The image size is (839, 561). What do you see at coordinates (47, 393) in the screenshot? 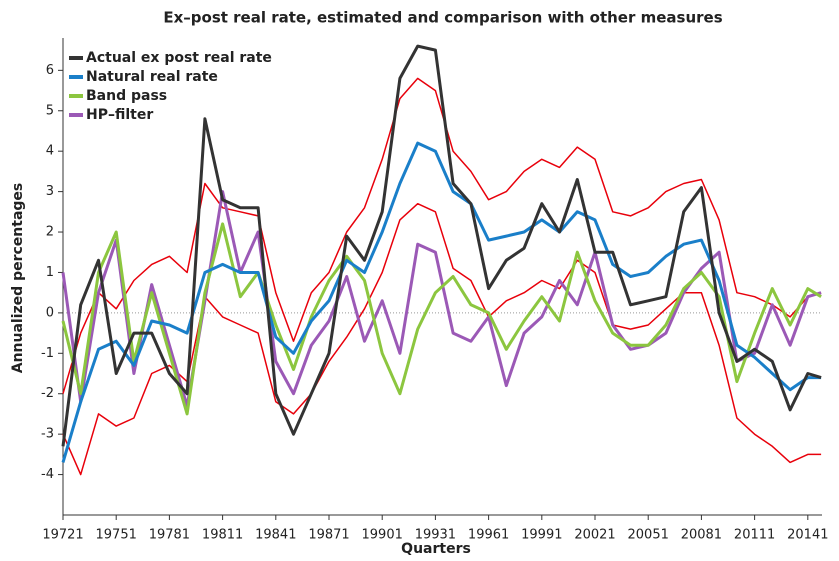
I see `y-tick-label: -2` at bounding box center [47, 393].